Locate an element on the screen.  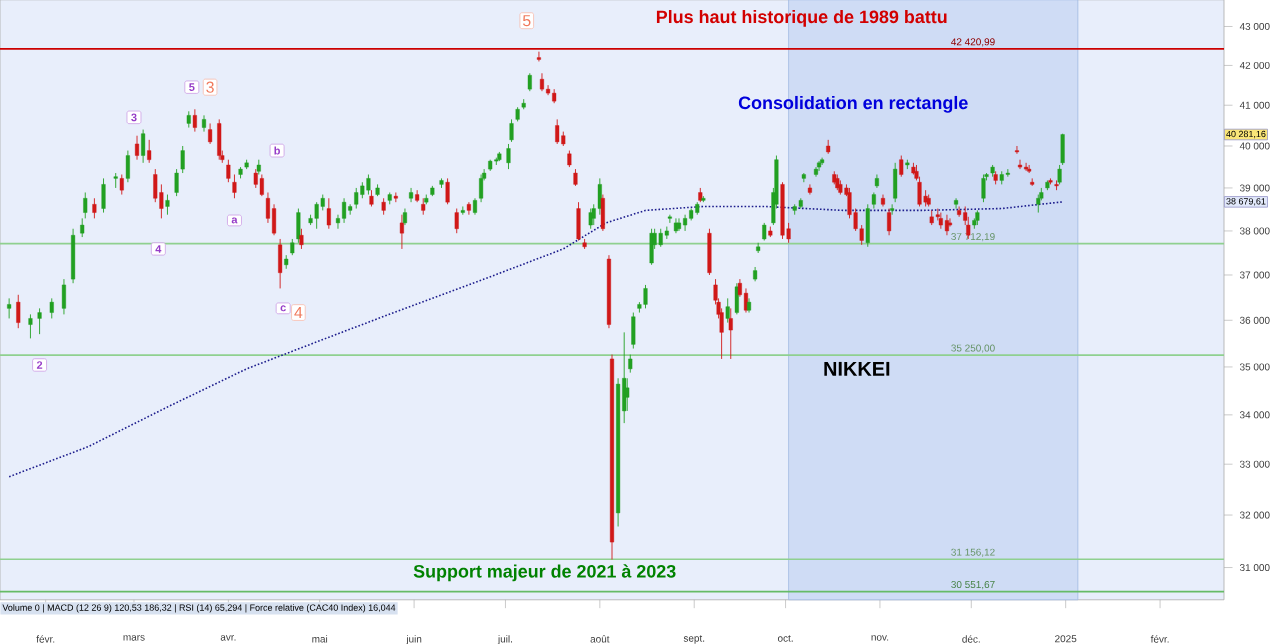
annotation: Support majeur de 2021 à 2023 is located at coordinates (544, 573).